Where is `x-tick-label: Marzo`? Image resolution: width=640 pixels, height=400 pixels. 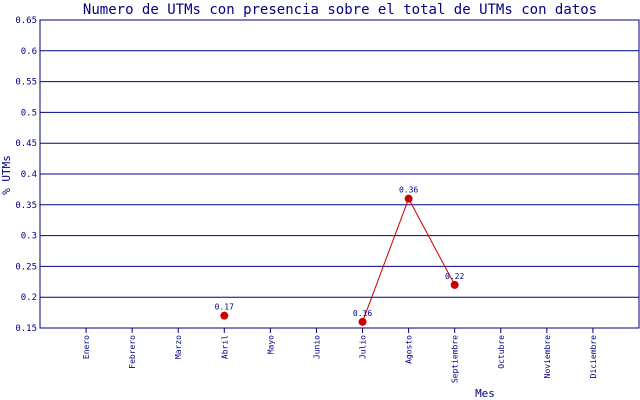 x-tick-label: Marzo is located at coordinates (178, 347).